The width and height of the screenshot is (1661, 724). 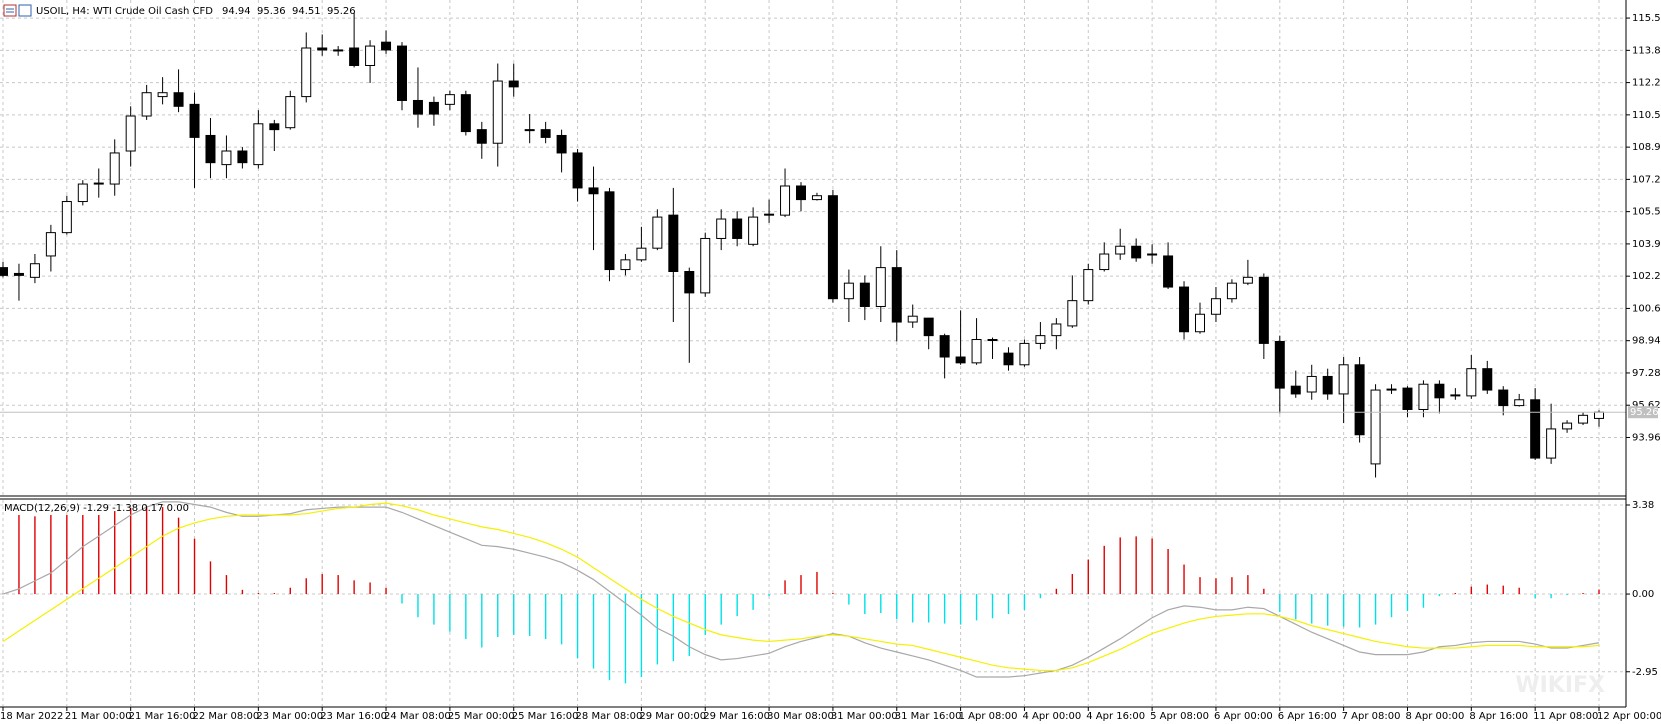 What do you see at coordinates (609, 716) in the screenshot?
I see `x-tick-label: 28 Mar 08:00` at bounding box center [609, 716].